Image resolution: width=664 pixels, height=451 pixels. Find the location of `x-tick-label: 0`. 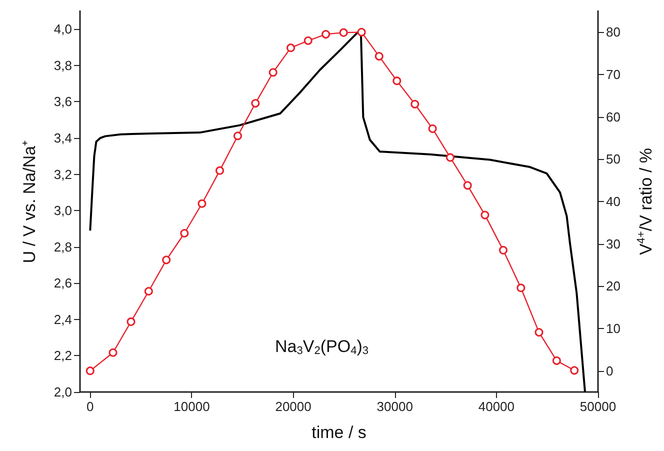

x-tick-label: 0 is located at coordinates (90, 406).